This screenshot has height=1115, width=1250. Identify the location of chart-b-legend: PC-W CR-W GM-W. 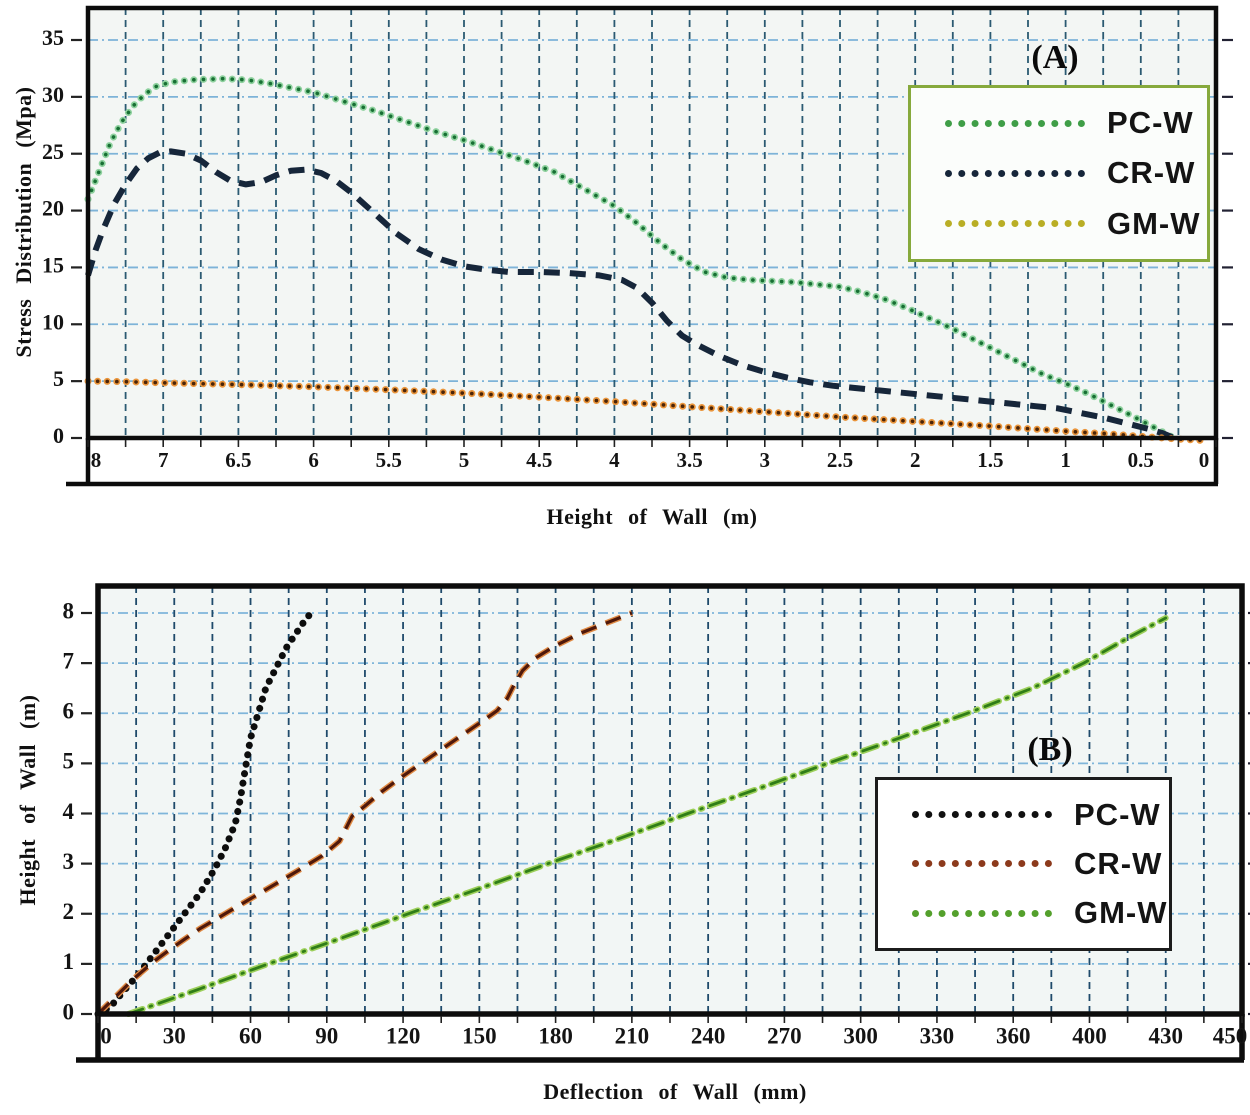
(1023, 864).